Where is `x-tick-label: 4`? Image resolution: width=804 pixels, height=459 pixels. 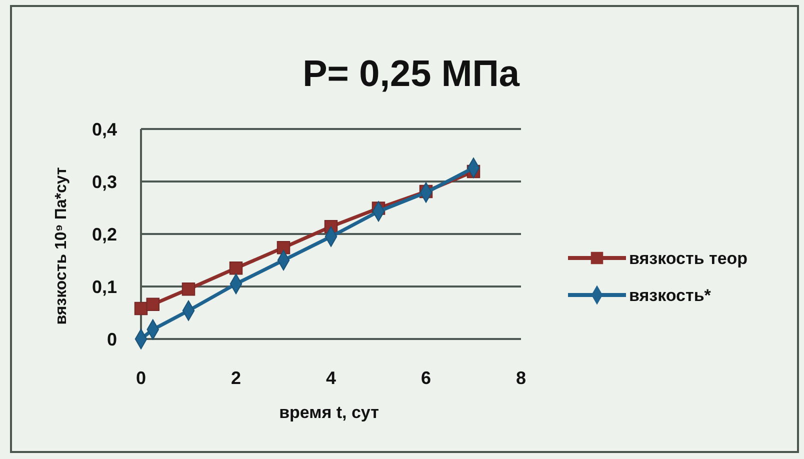
x-tick-label: 4 is located at coordinates (331, 378).